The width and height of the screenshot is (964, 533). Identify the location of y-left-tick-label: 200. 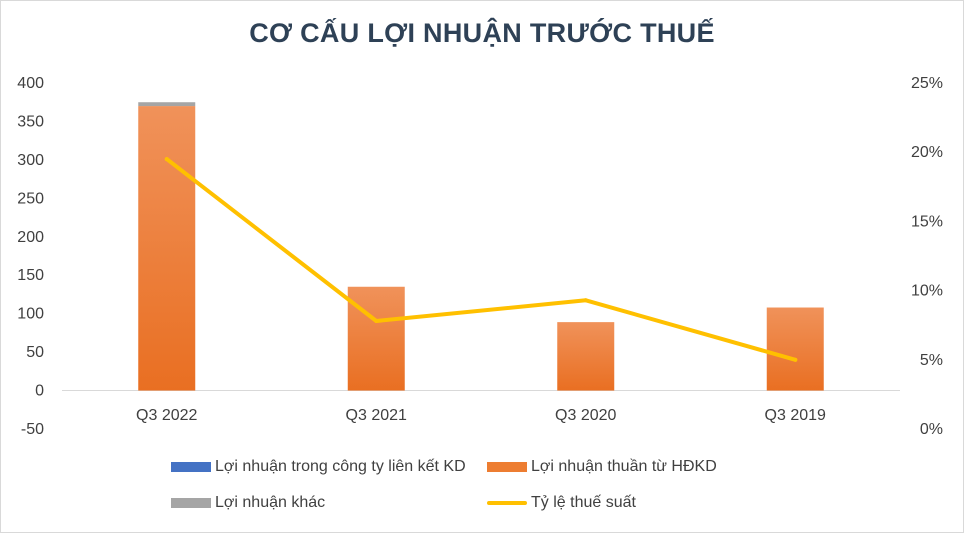
(30, 237).